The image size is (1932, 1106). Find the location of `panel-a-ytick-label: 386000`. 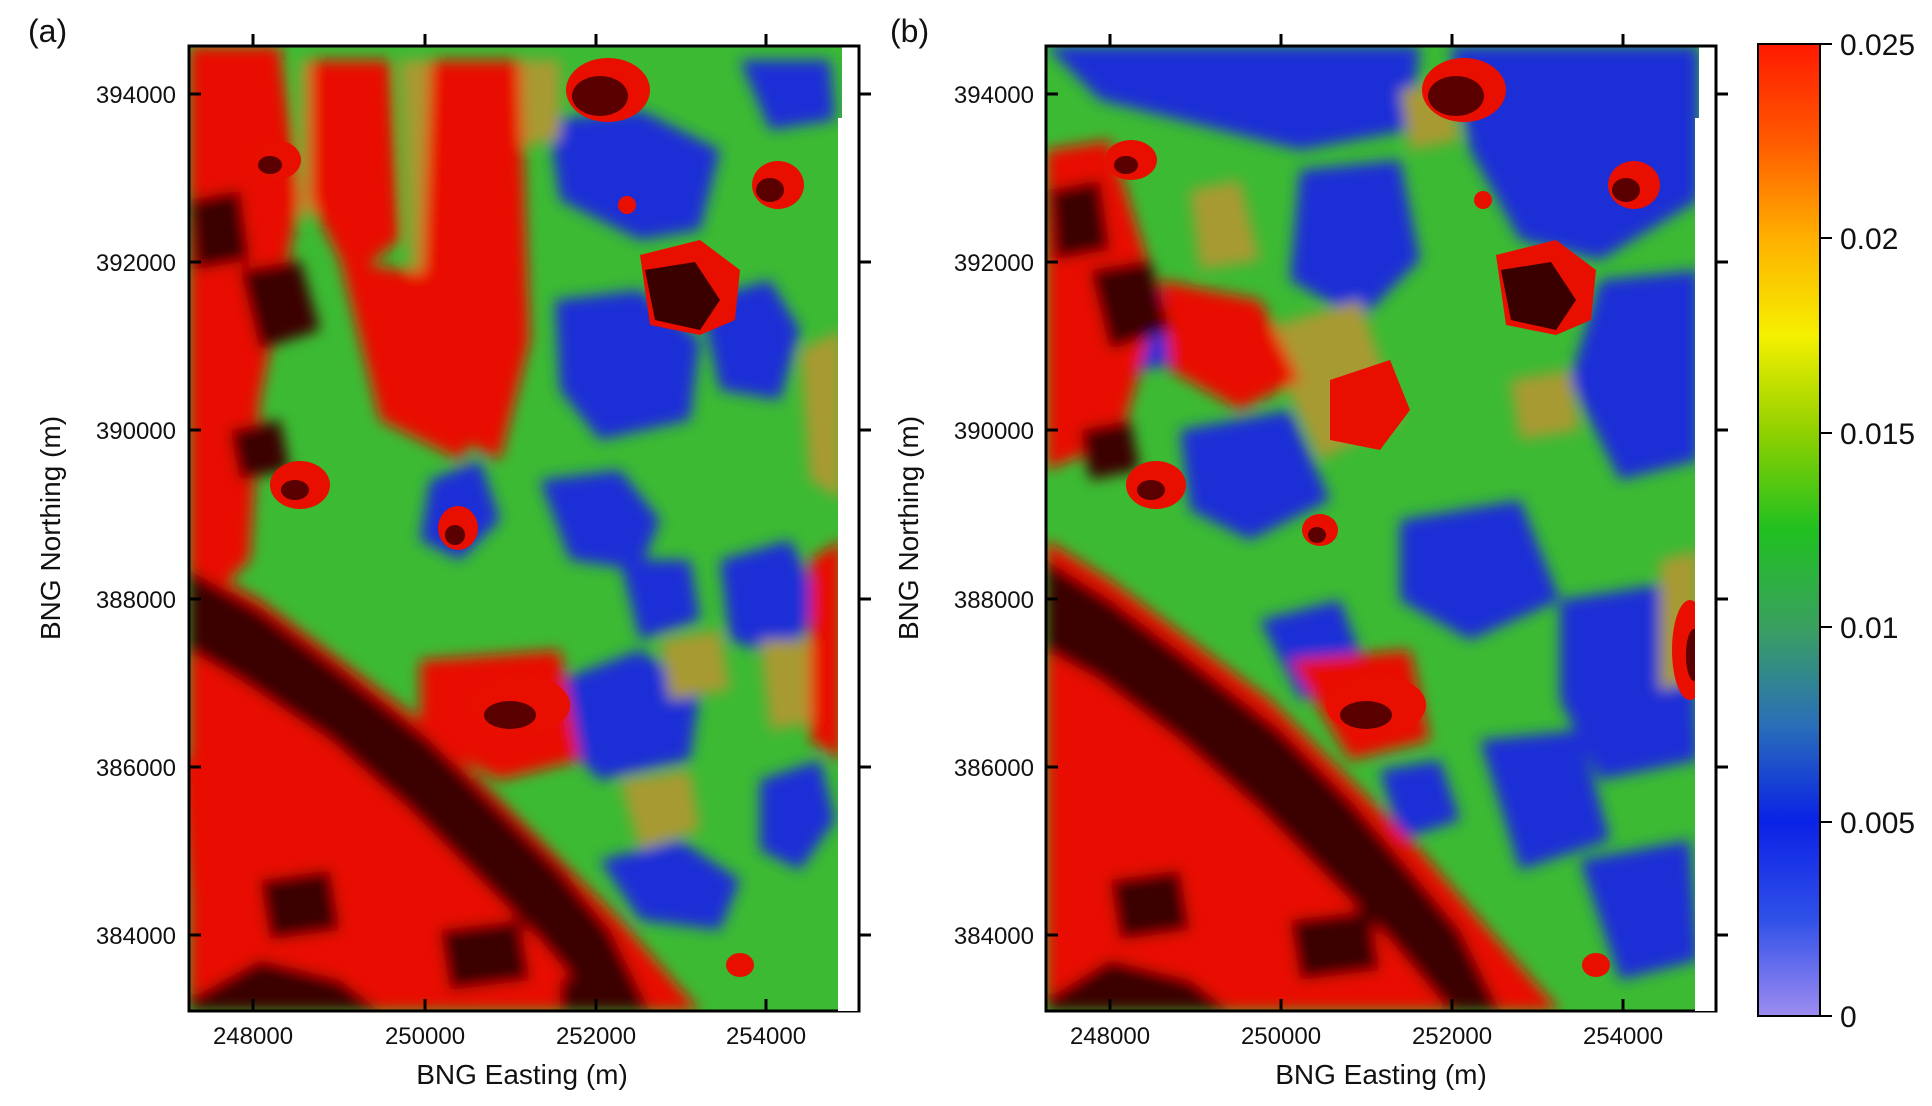

panel-a-ytick-label: 386000 is located at coordinates (136, 768).